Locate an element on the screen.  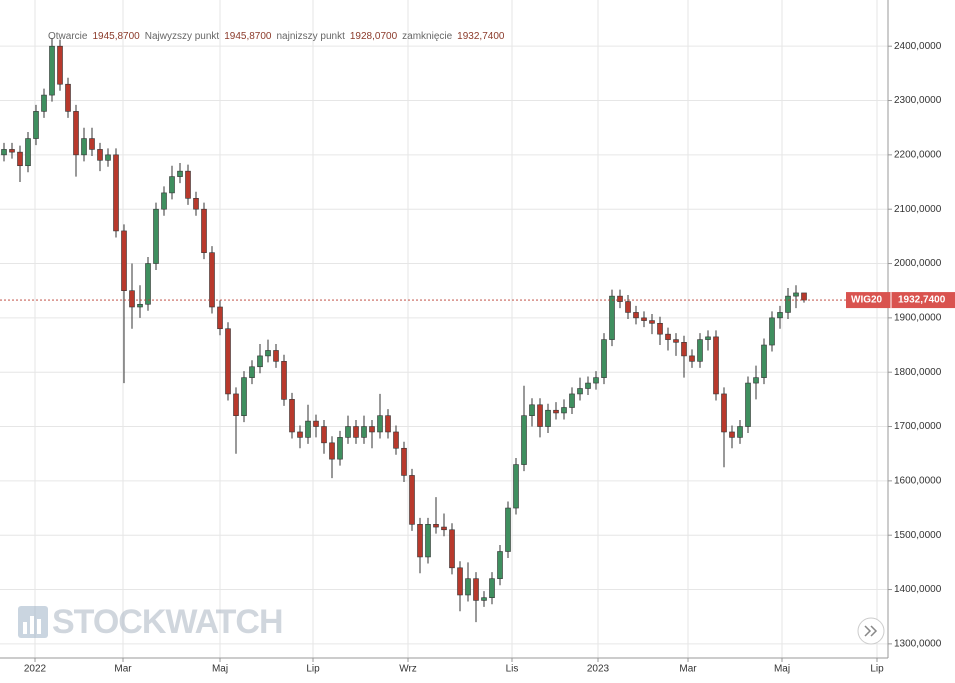
info-label: Otwarcie is located at coordinates (68, 36).